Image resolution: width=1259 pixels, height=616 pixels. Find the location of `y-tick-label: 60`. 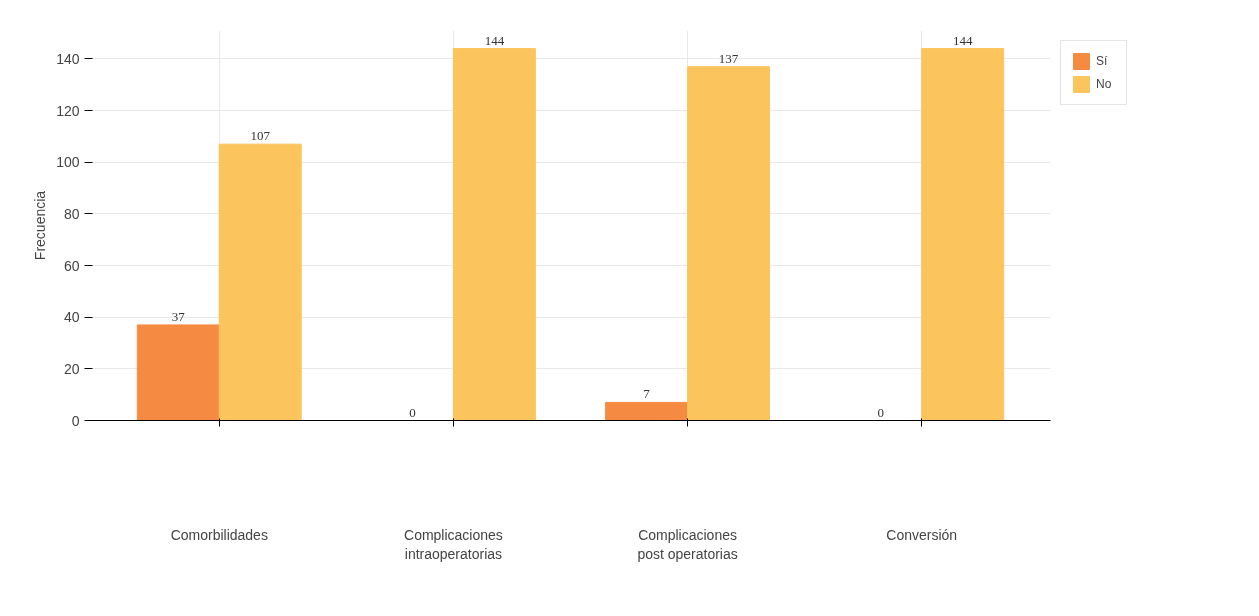

y-tick-label: 60 is located at coordinates (71, 265).